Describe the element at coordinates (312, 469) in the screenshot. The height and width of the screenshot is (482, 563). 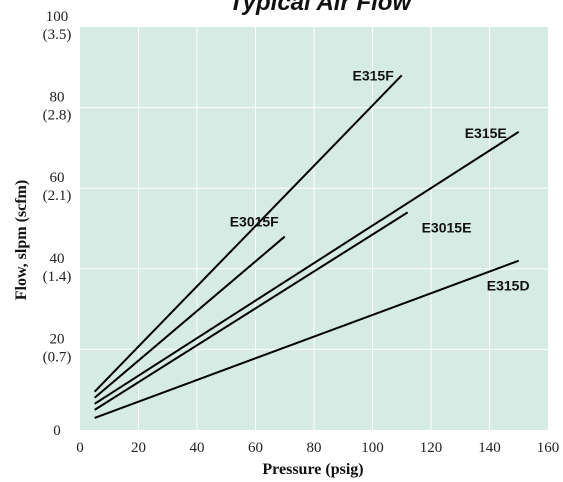
I see `x-axis-label: Pressure (psig)` at that location.